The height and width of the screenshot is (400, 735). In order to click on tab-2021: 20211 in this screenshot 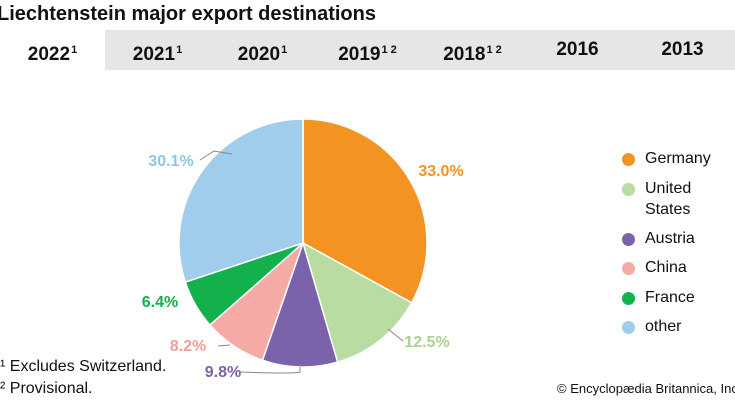, I will do `click(157, 50)`.